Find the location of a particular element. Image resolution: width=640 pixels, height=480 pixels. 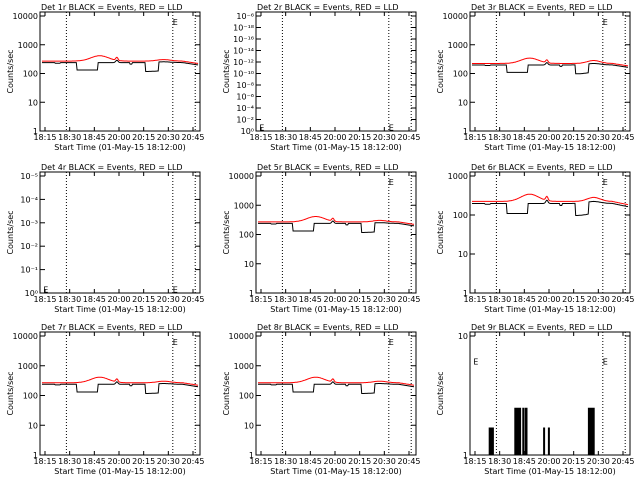

chart-title: Det 5r BLACK = Events, RED = LLD is located at coordinates (328, 167).